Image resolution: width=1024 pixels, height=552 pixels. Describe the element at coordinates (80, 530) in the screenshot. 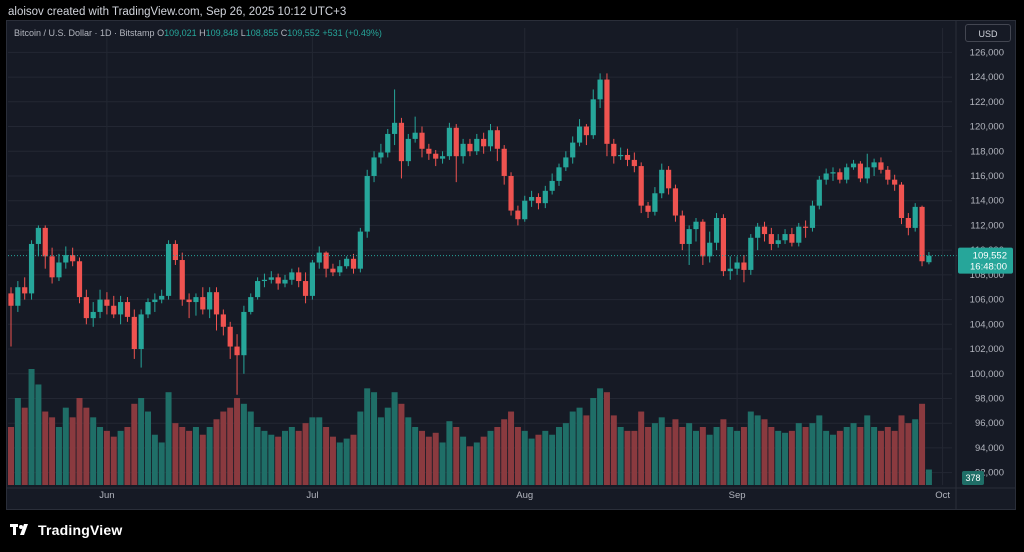

I see `tradingview-brand-text: TradingView` at that location.